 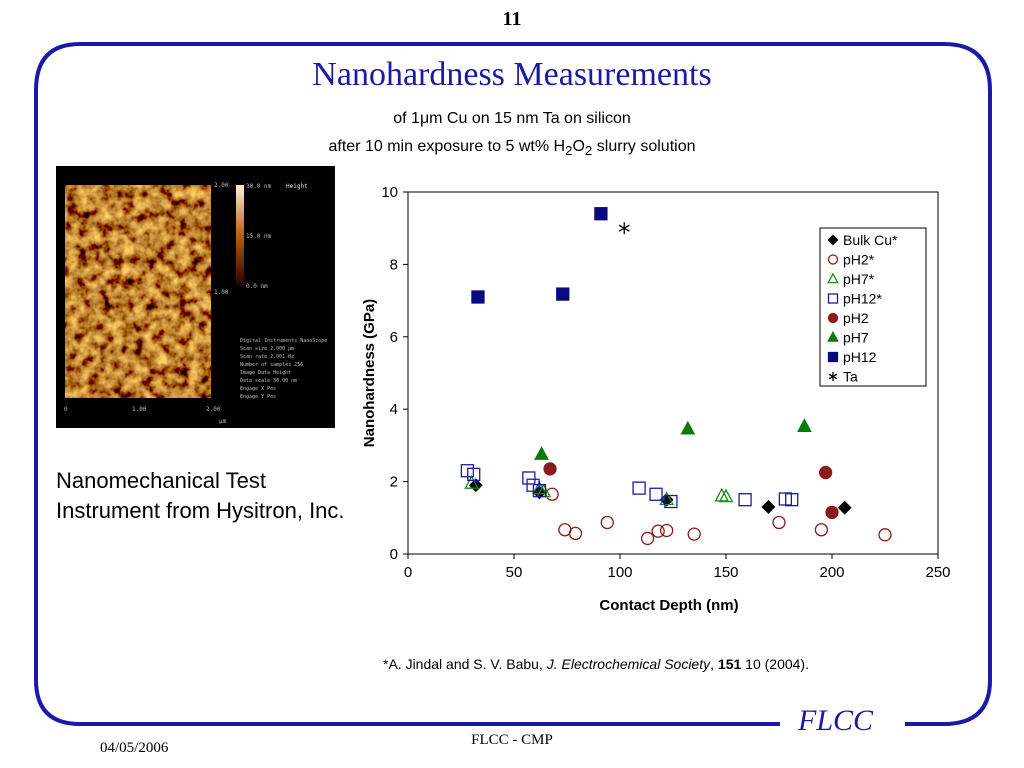 I want to click on legend-label-ph12: pH12, so click(x=860, y=357).